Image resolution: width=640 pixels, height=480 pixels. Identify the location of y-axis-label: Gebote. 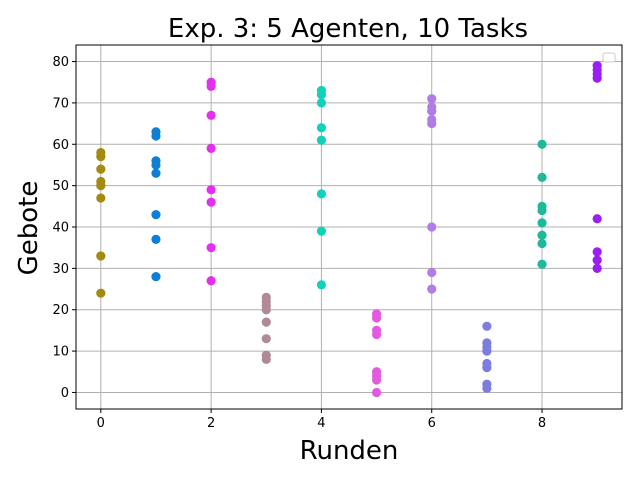
(29, 228).